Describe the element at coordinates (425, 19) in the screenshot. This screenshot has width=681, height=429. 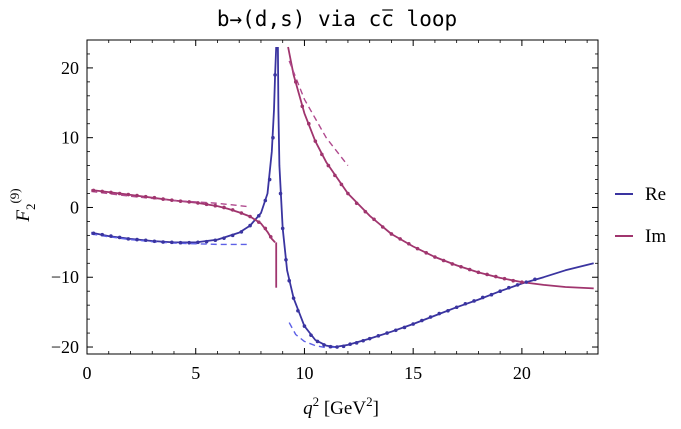
I see `chart-title-post: loop` at that location.